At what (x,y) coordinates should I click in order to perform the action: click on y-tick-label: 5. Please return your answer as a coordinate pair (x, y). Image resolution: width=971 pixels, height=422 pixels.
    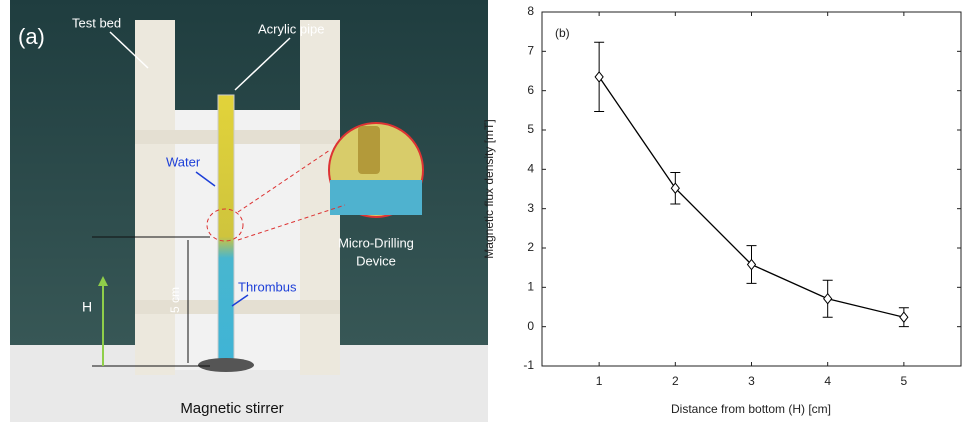
    Looking at the image, I should click on (530, 129).